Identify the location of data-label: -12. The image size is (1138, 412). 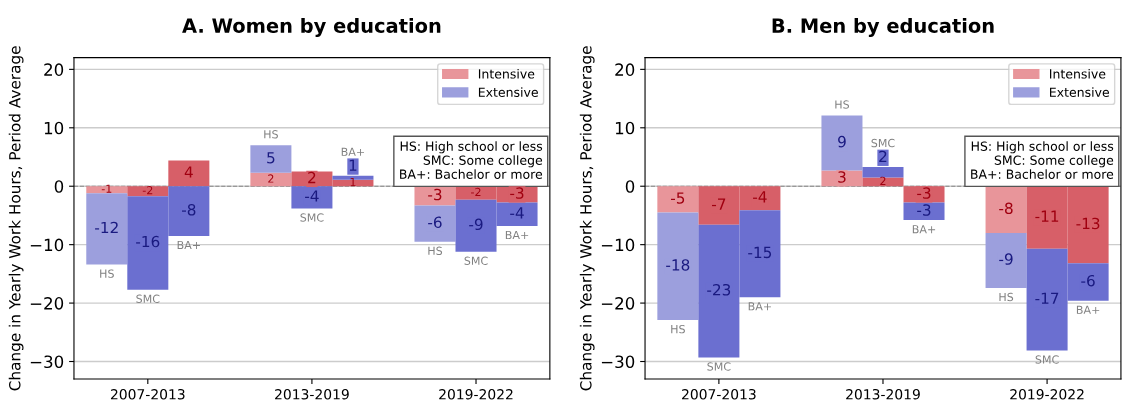
(106, 227).